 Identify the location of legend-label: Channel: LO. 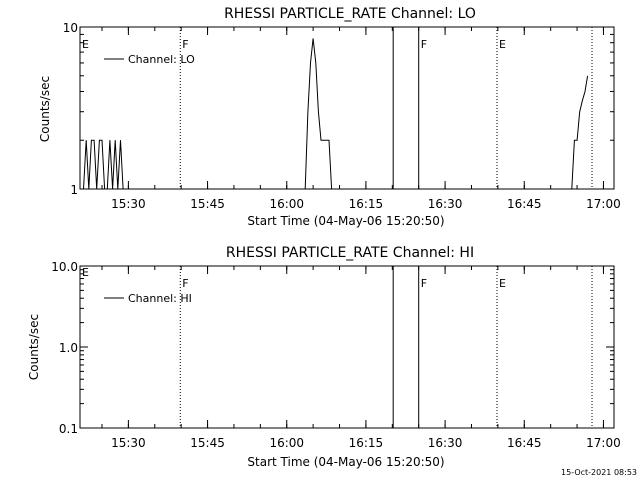
(161, 59).